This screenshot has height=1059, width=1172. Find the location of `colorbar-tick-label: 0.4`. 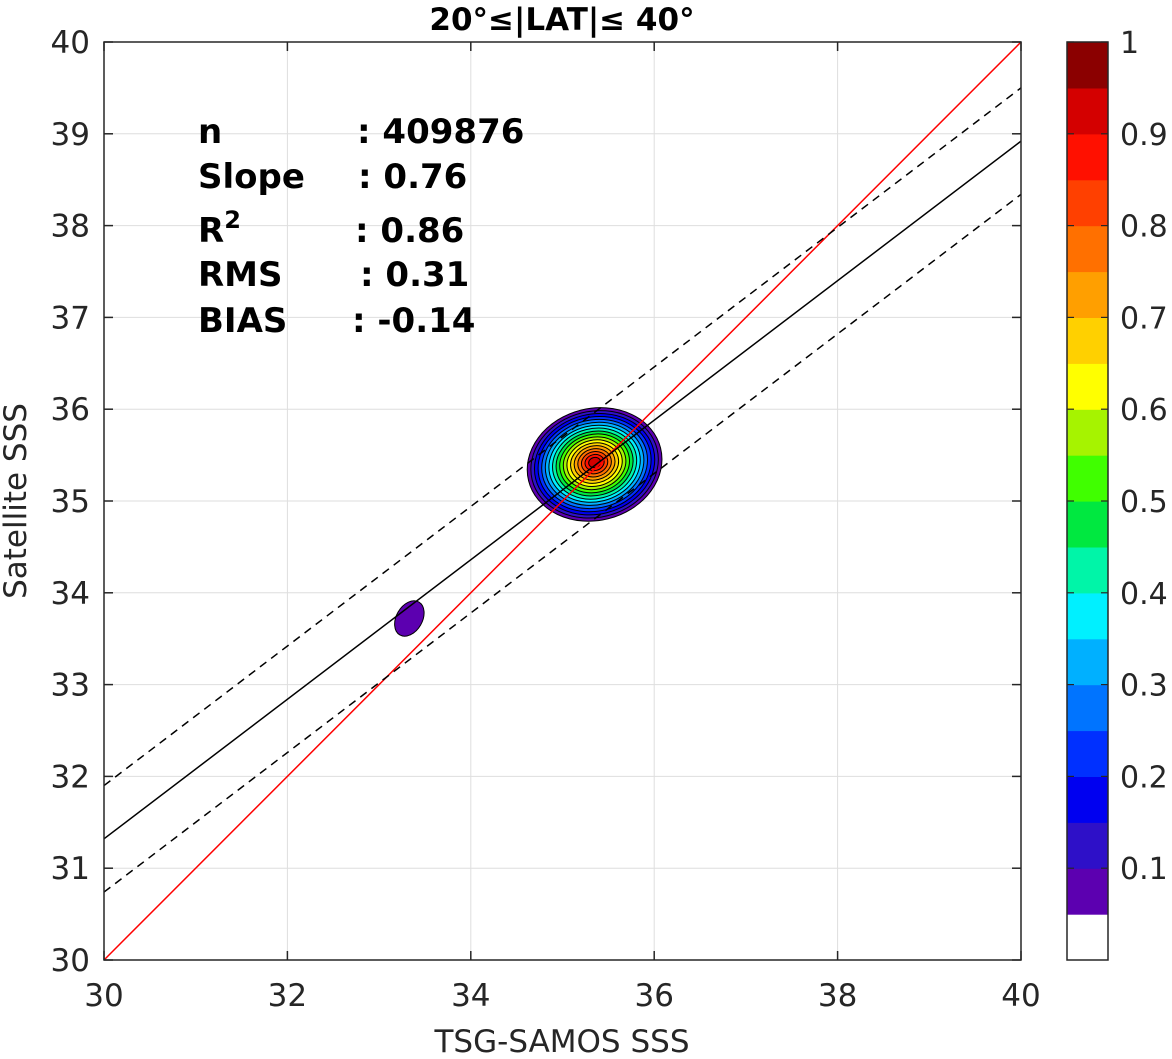

colorbar-tick-label: 0.4 is located at coordinates (1144, 594).